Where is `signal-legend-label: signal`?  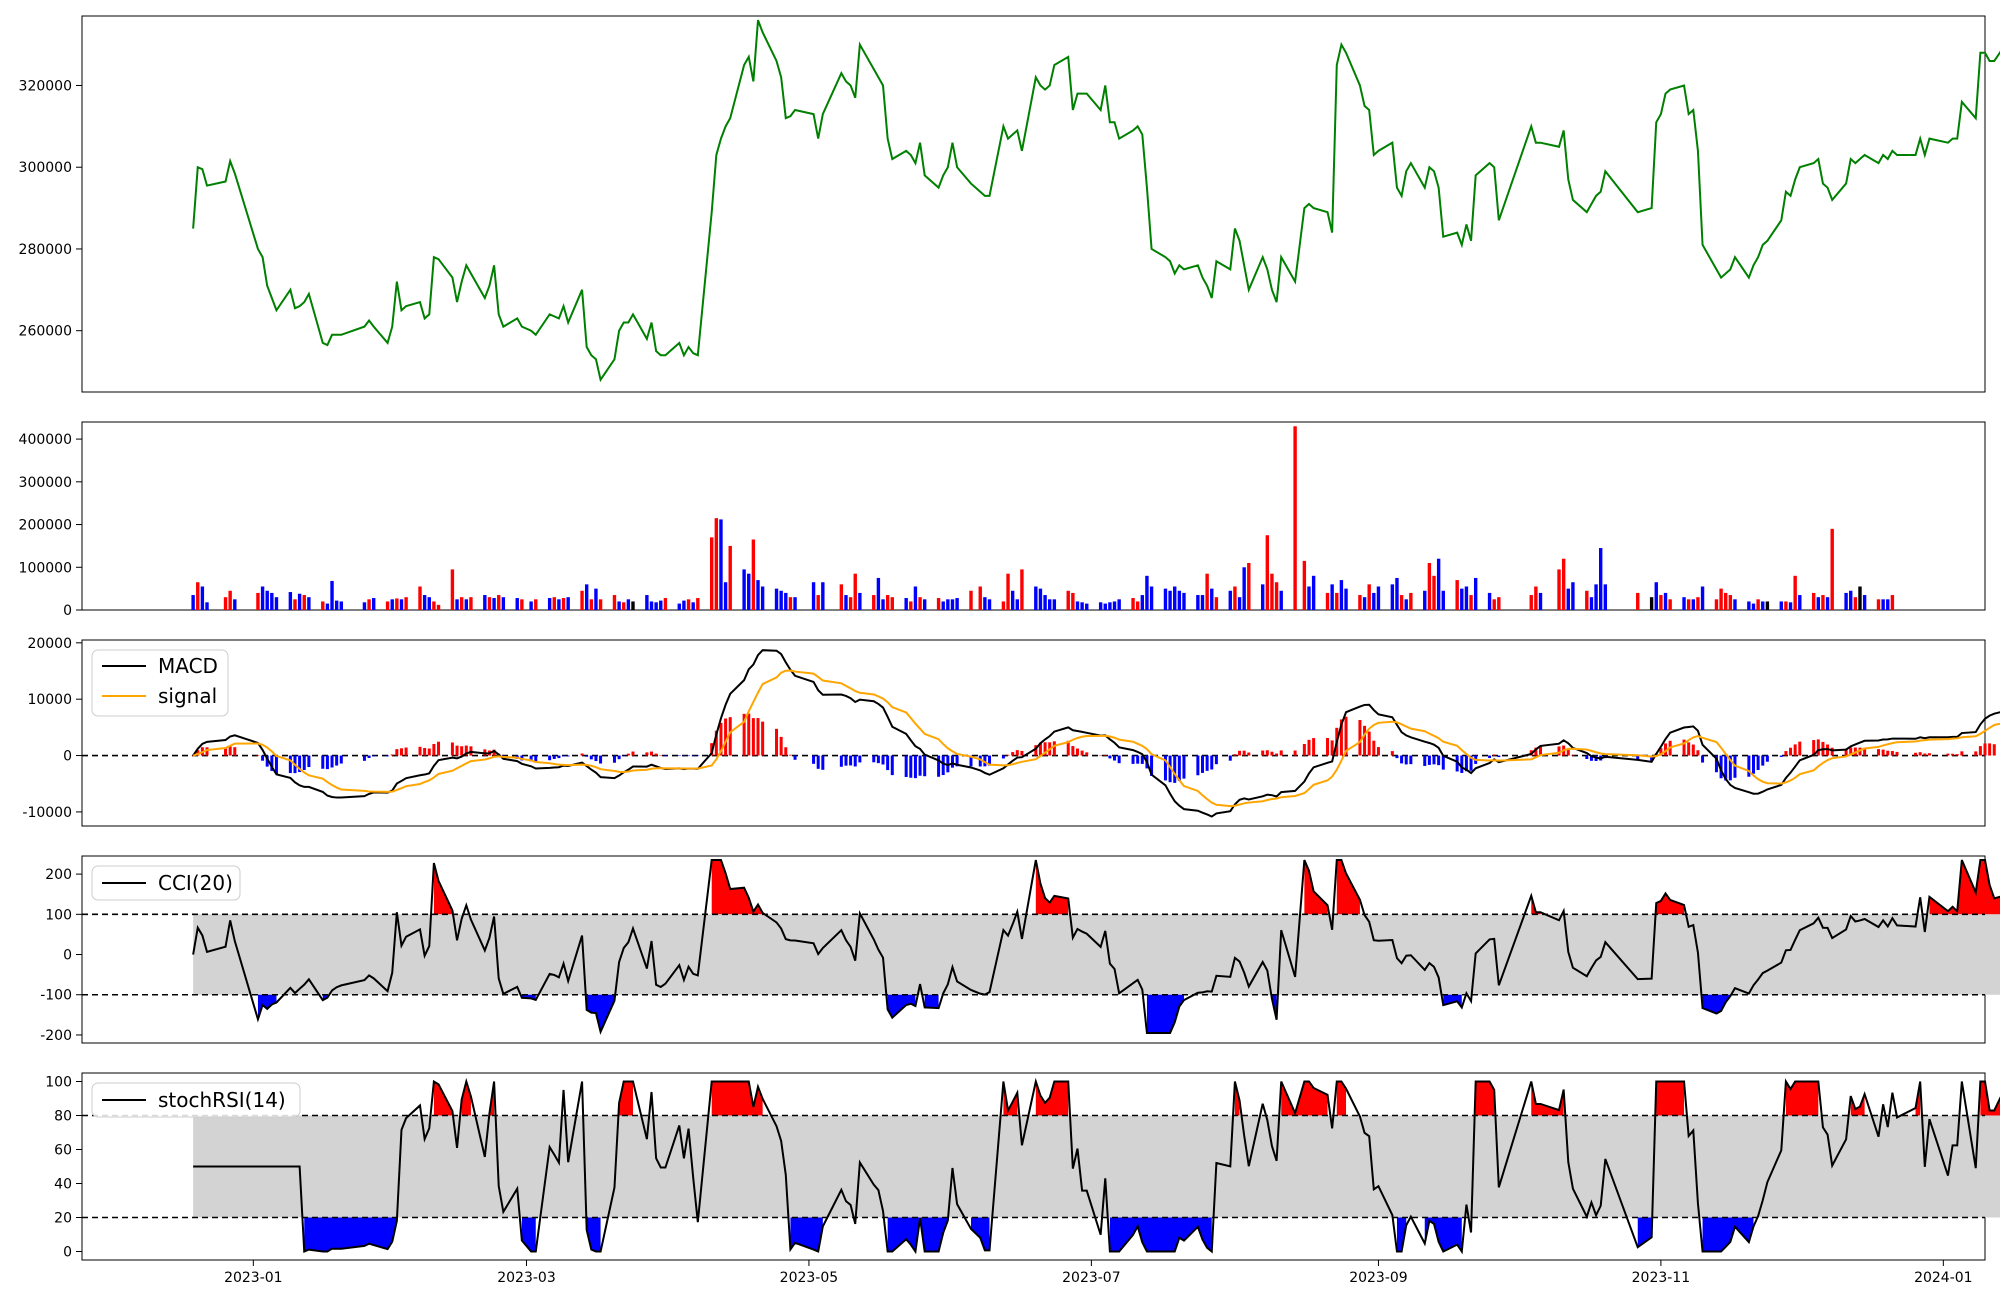
signal-legend-label: signal is located at coordinates (187, 696).